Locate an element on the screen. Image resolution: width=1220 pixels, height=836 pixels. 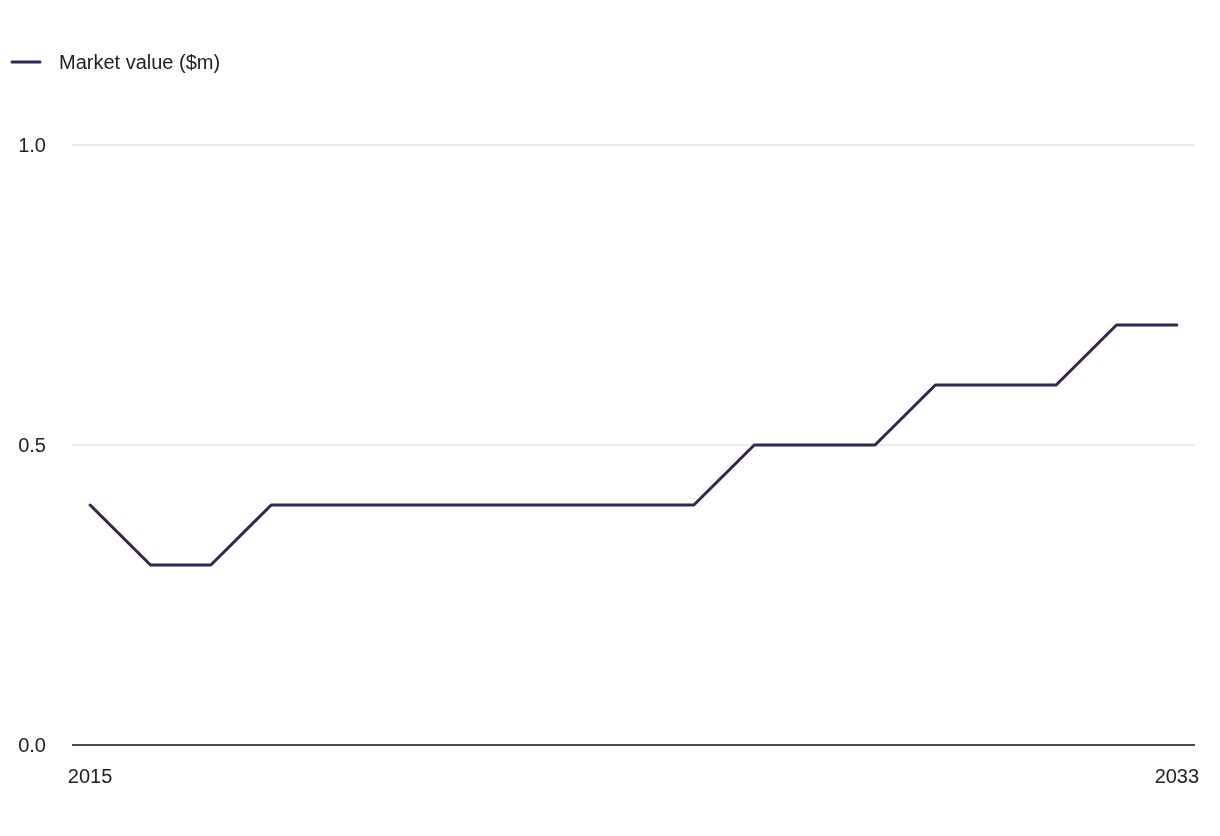
x-tick-label: 2033 is located at coordinates (1177, 776).